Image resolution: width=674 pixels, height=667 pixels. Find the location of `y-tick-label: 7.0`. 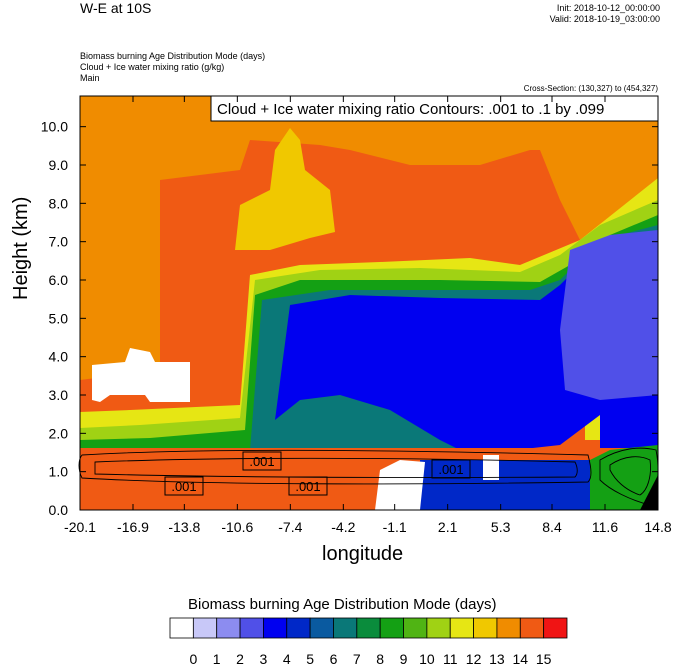

y-tick-label: 7.0 is located at coordinates (59, 242).